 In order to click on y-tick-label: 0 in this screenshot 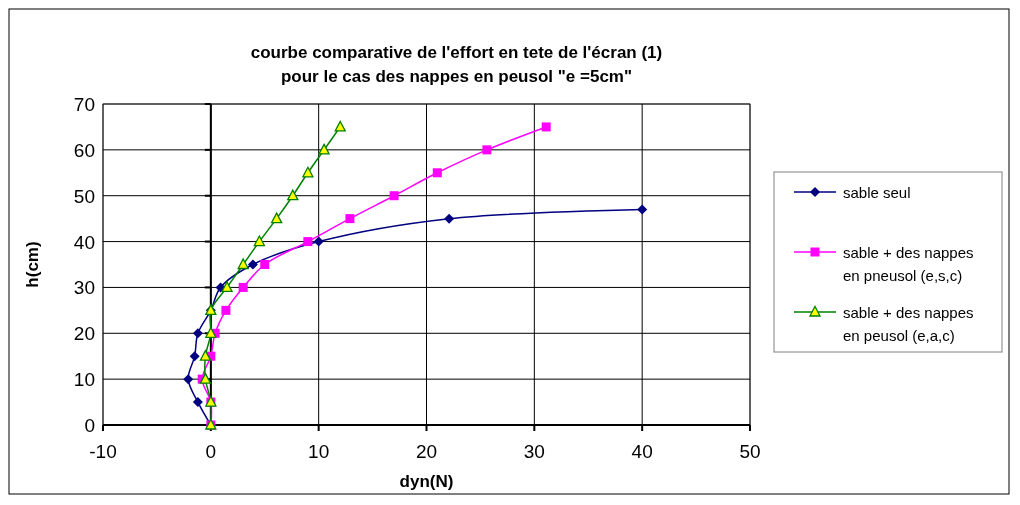, I will do `click(89, 425)`.